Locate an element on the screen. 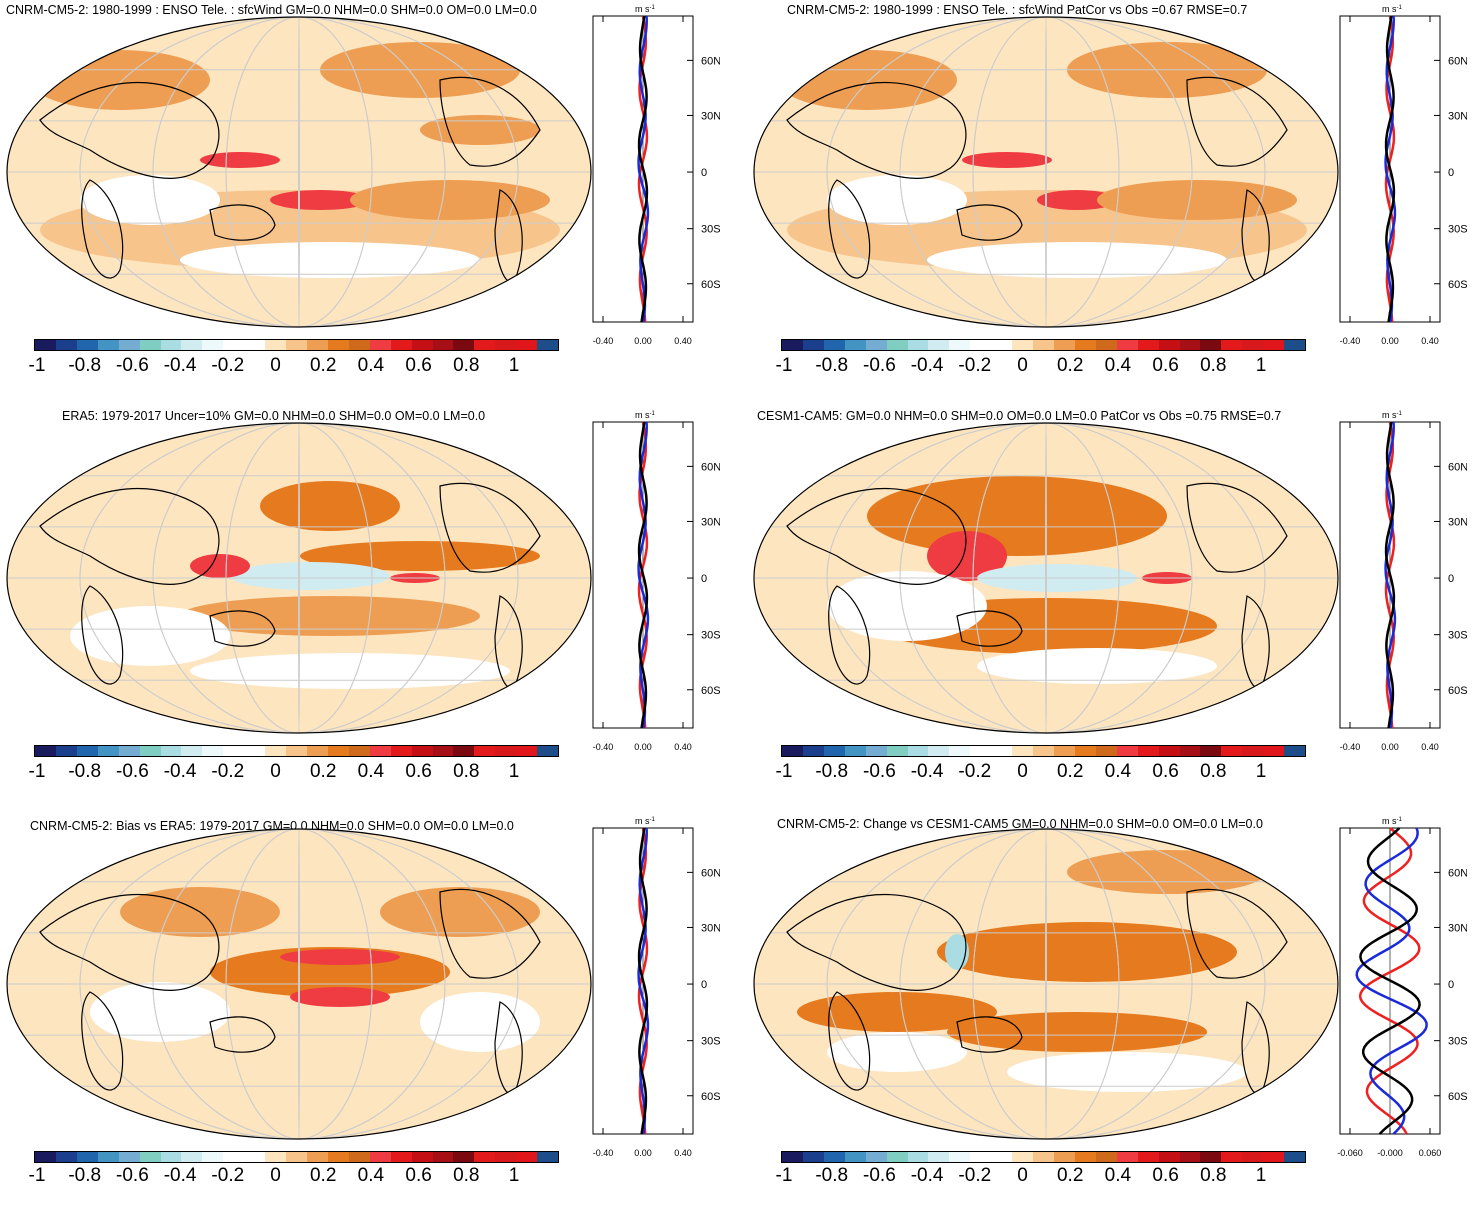  colorbar is located at coordinates (1043, 345).